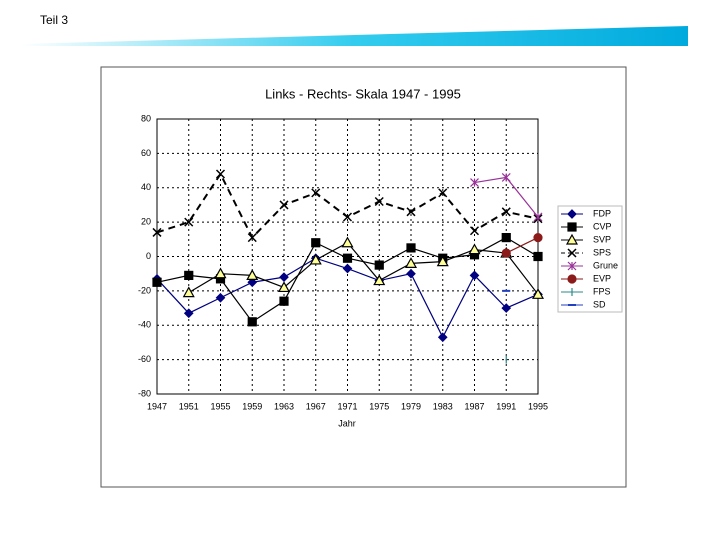  What do you see at coordinates (189, 406) in the screenshot?
I see `x-tick-label: 1951` at bounding box center [189, 406].